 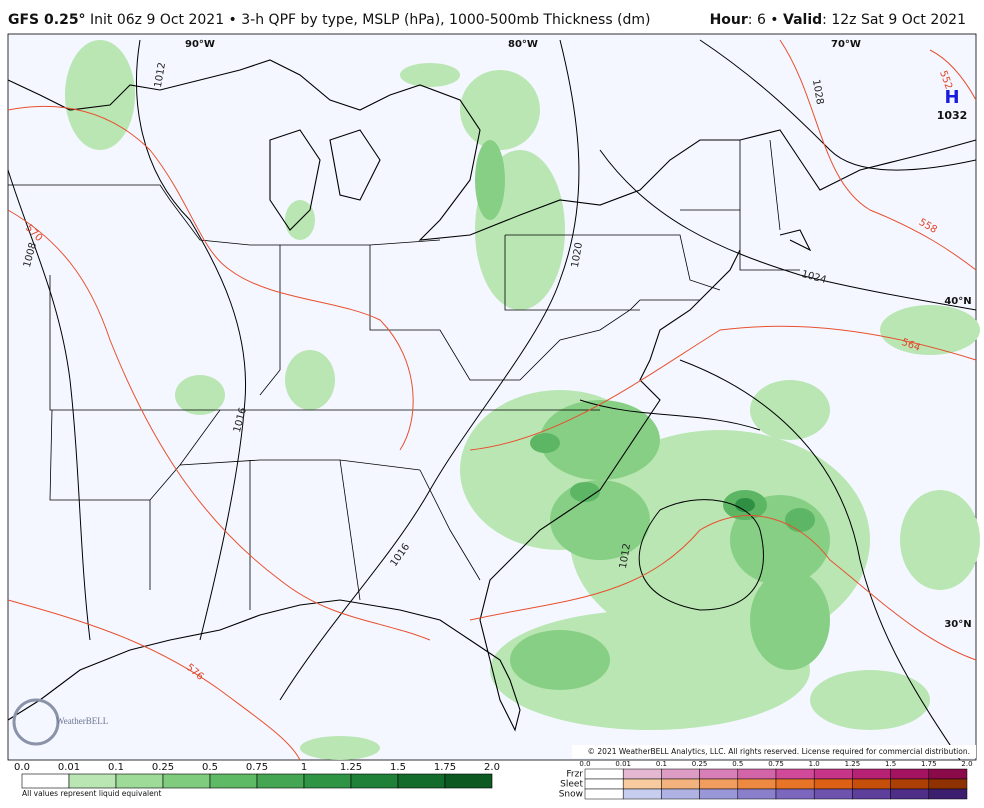 I want to click on qpf-tick-label: 2.0, so click(x=492, y=767).